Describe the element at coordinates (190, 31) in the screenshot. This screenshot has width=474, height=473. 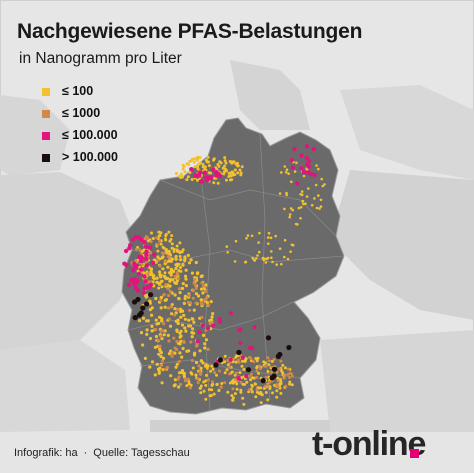
I see `map-title: Nachgewiesene PFAS-Belastungen` at that location.